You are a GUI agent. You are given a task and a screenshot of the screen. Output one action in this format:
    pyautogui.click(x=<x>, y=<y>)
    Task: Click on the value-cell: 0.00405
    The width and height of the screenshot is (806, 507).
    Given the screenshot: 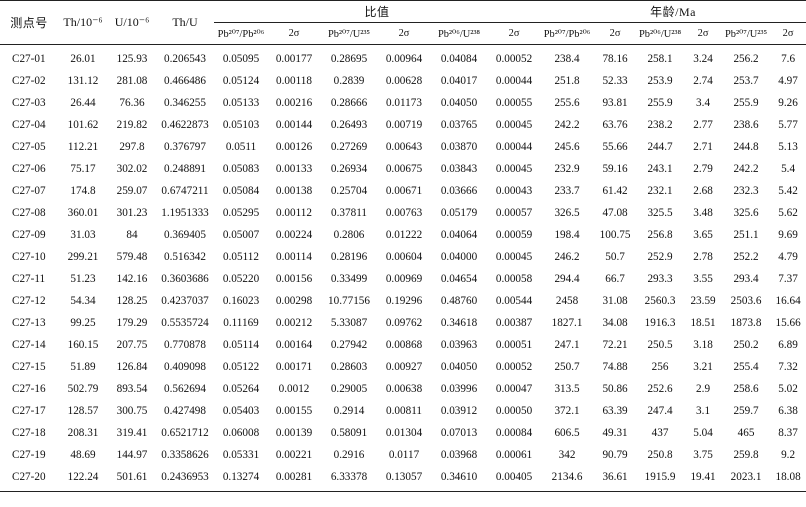 What is the action you would take?
    pyautogui.click(x=514, y=477)
    